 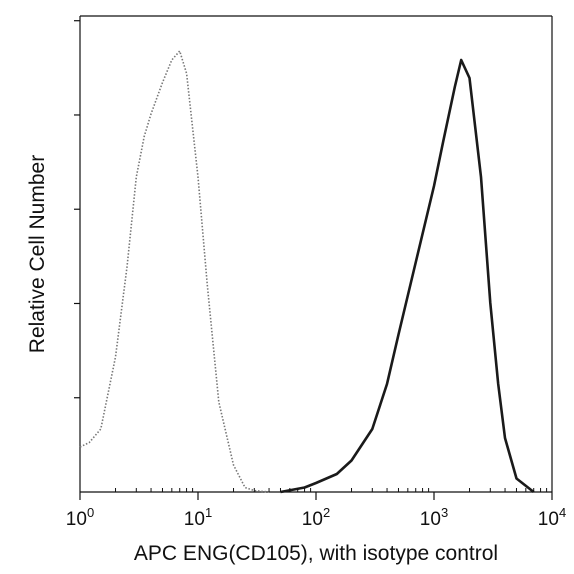 What do you see at coordinates (198, 517) in the screenshot?
I see `x-tick-label: 10¹` at bounding box center [198, 517].